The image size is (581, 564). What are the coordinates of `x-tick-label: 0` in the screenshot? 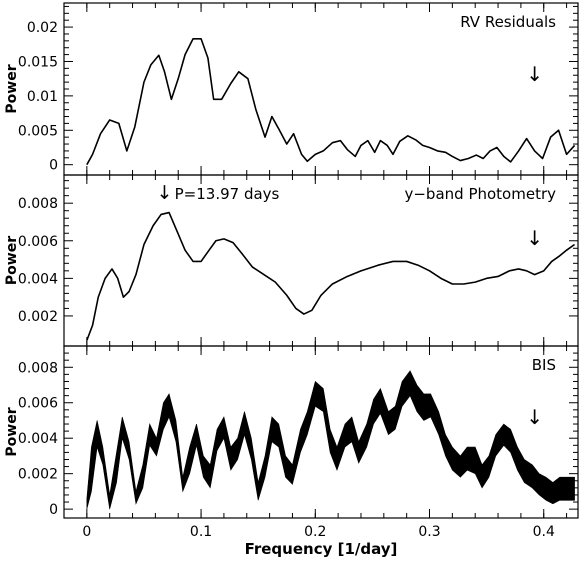 It's located at (86, 532).